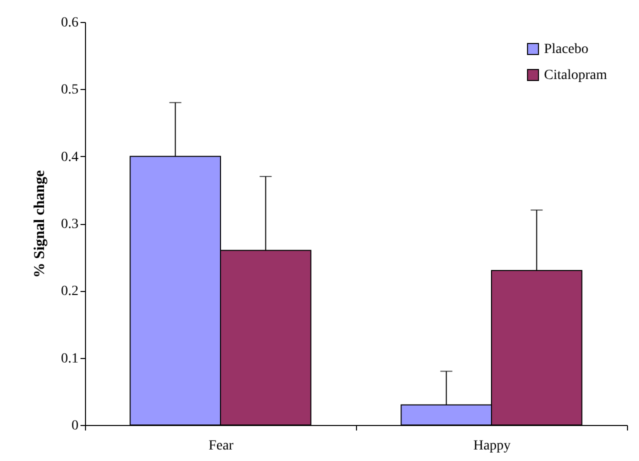 This screenshot has width=639, height=461. What do you see at coordinates (221, 446) in the screenshot?
I see `x-tick-label: Fear` at bounding box center [221, 446].